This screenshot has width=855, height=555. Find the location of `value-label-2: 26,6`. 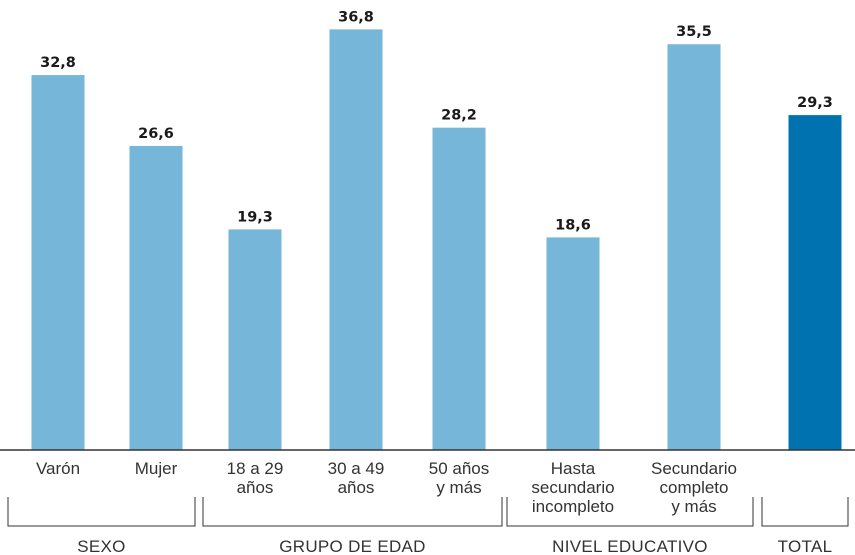

value-label-2: 26,6 is located at coordinates (156, 134).